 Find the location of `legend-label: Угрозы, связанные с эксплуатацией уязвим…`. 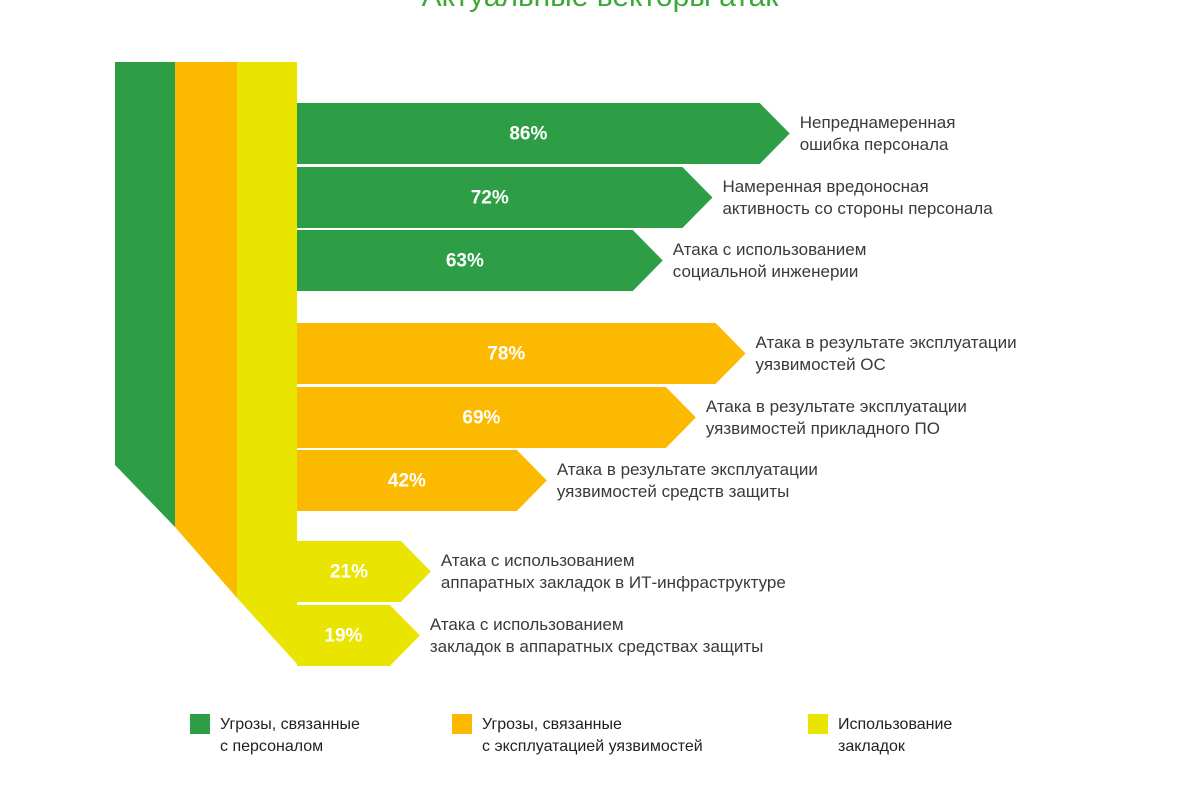

legend-label: Угрозы, связанные с эксплуатацией уязвим… is located at coordinates (592, 735).